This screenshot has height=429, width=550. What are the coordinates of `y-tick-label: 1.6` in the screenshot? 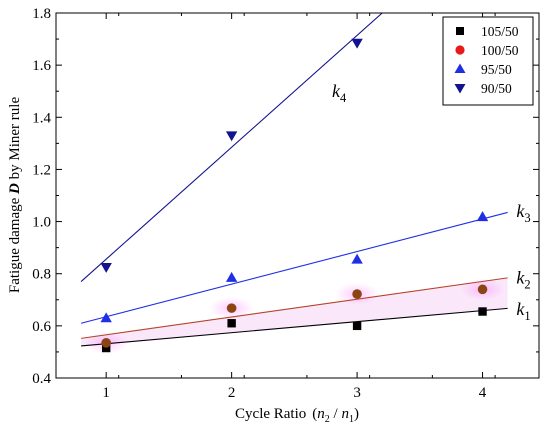 It's located at (41, 66).